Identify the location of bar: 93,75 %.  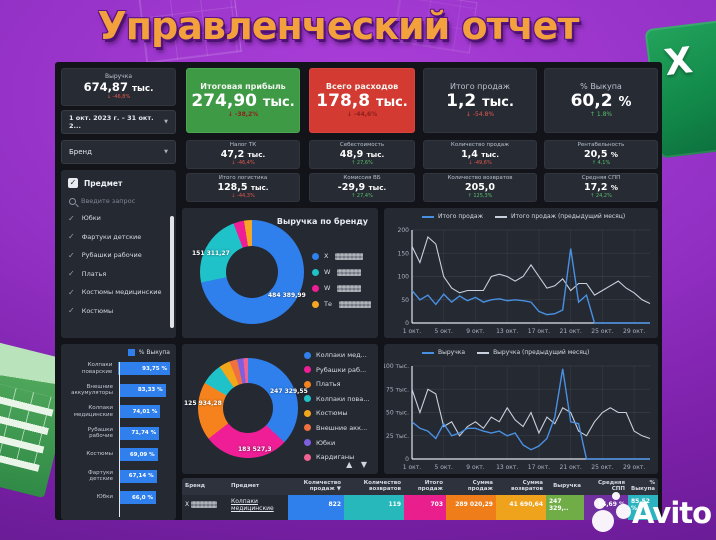
(144, 368).